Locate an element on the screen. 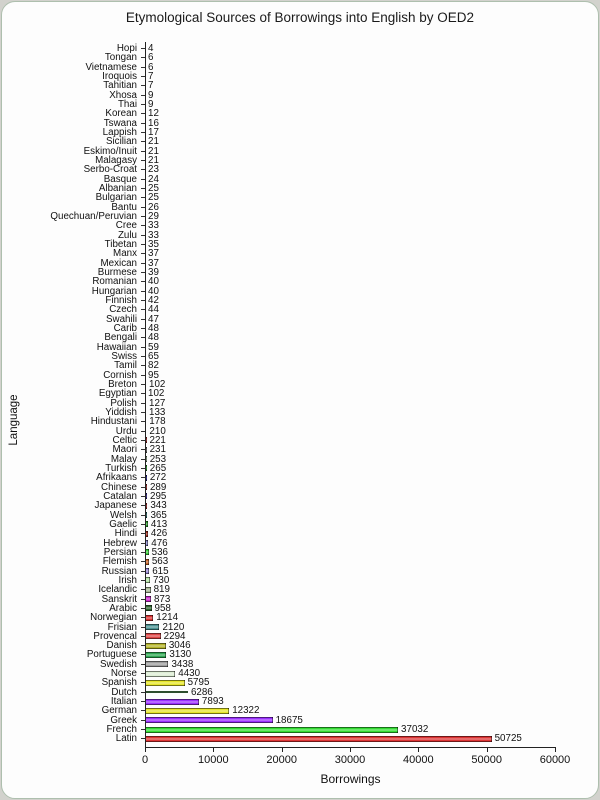 The image size is (600, 800). bar-row: Swedish 3438 is located at coordinates (278, 664).